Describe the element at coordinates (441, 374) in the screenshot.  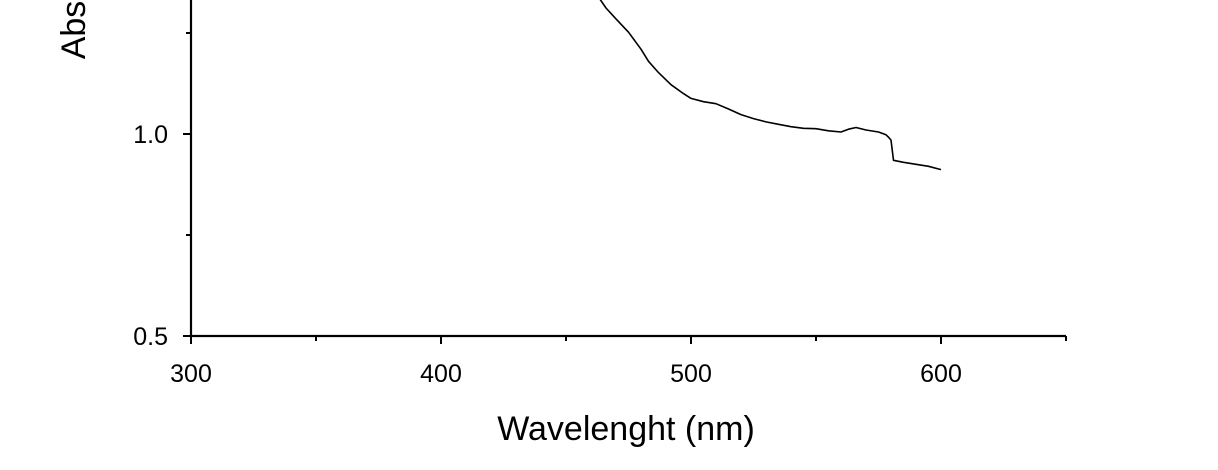
I see `x-tick-label: 400` at that location.